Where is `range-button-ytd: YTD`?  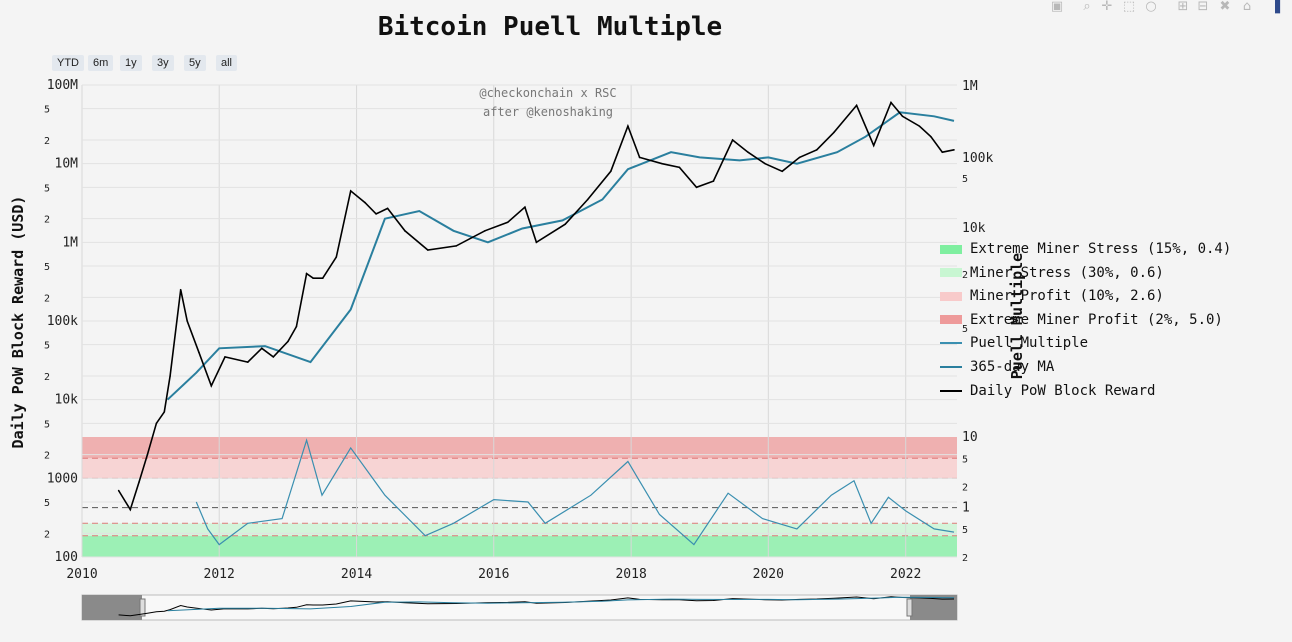
range-button-ytd: YTD is located at coordinates (68, 63).